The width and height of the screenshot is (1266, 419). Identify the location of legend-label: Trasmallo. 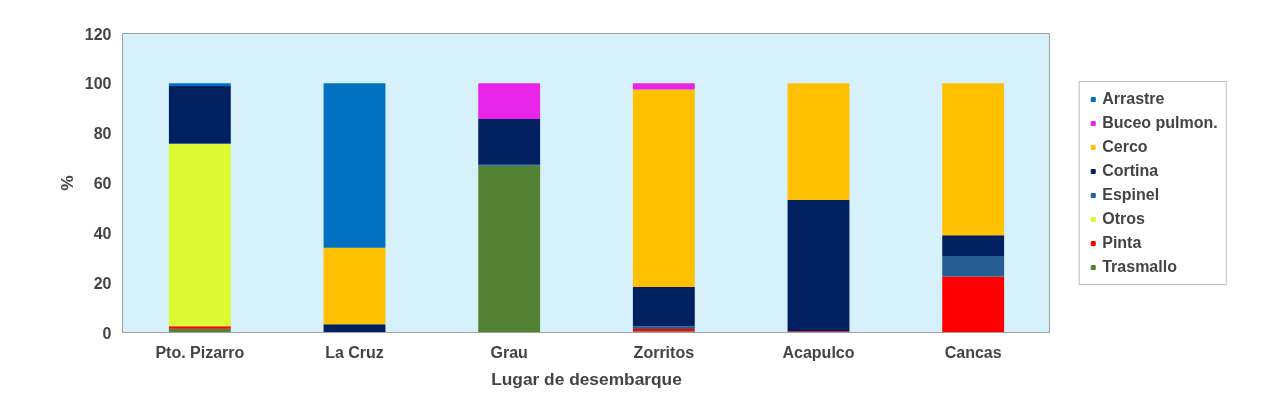
(1139, 266).